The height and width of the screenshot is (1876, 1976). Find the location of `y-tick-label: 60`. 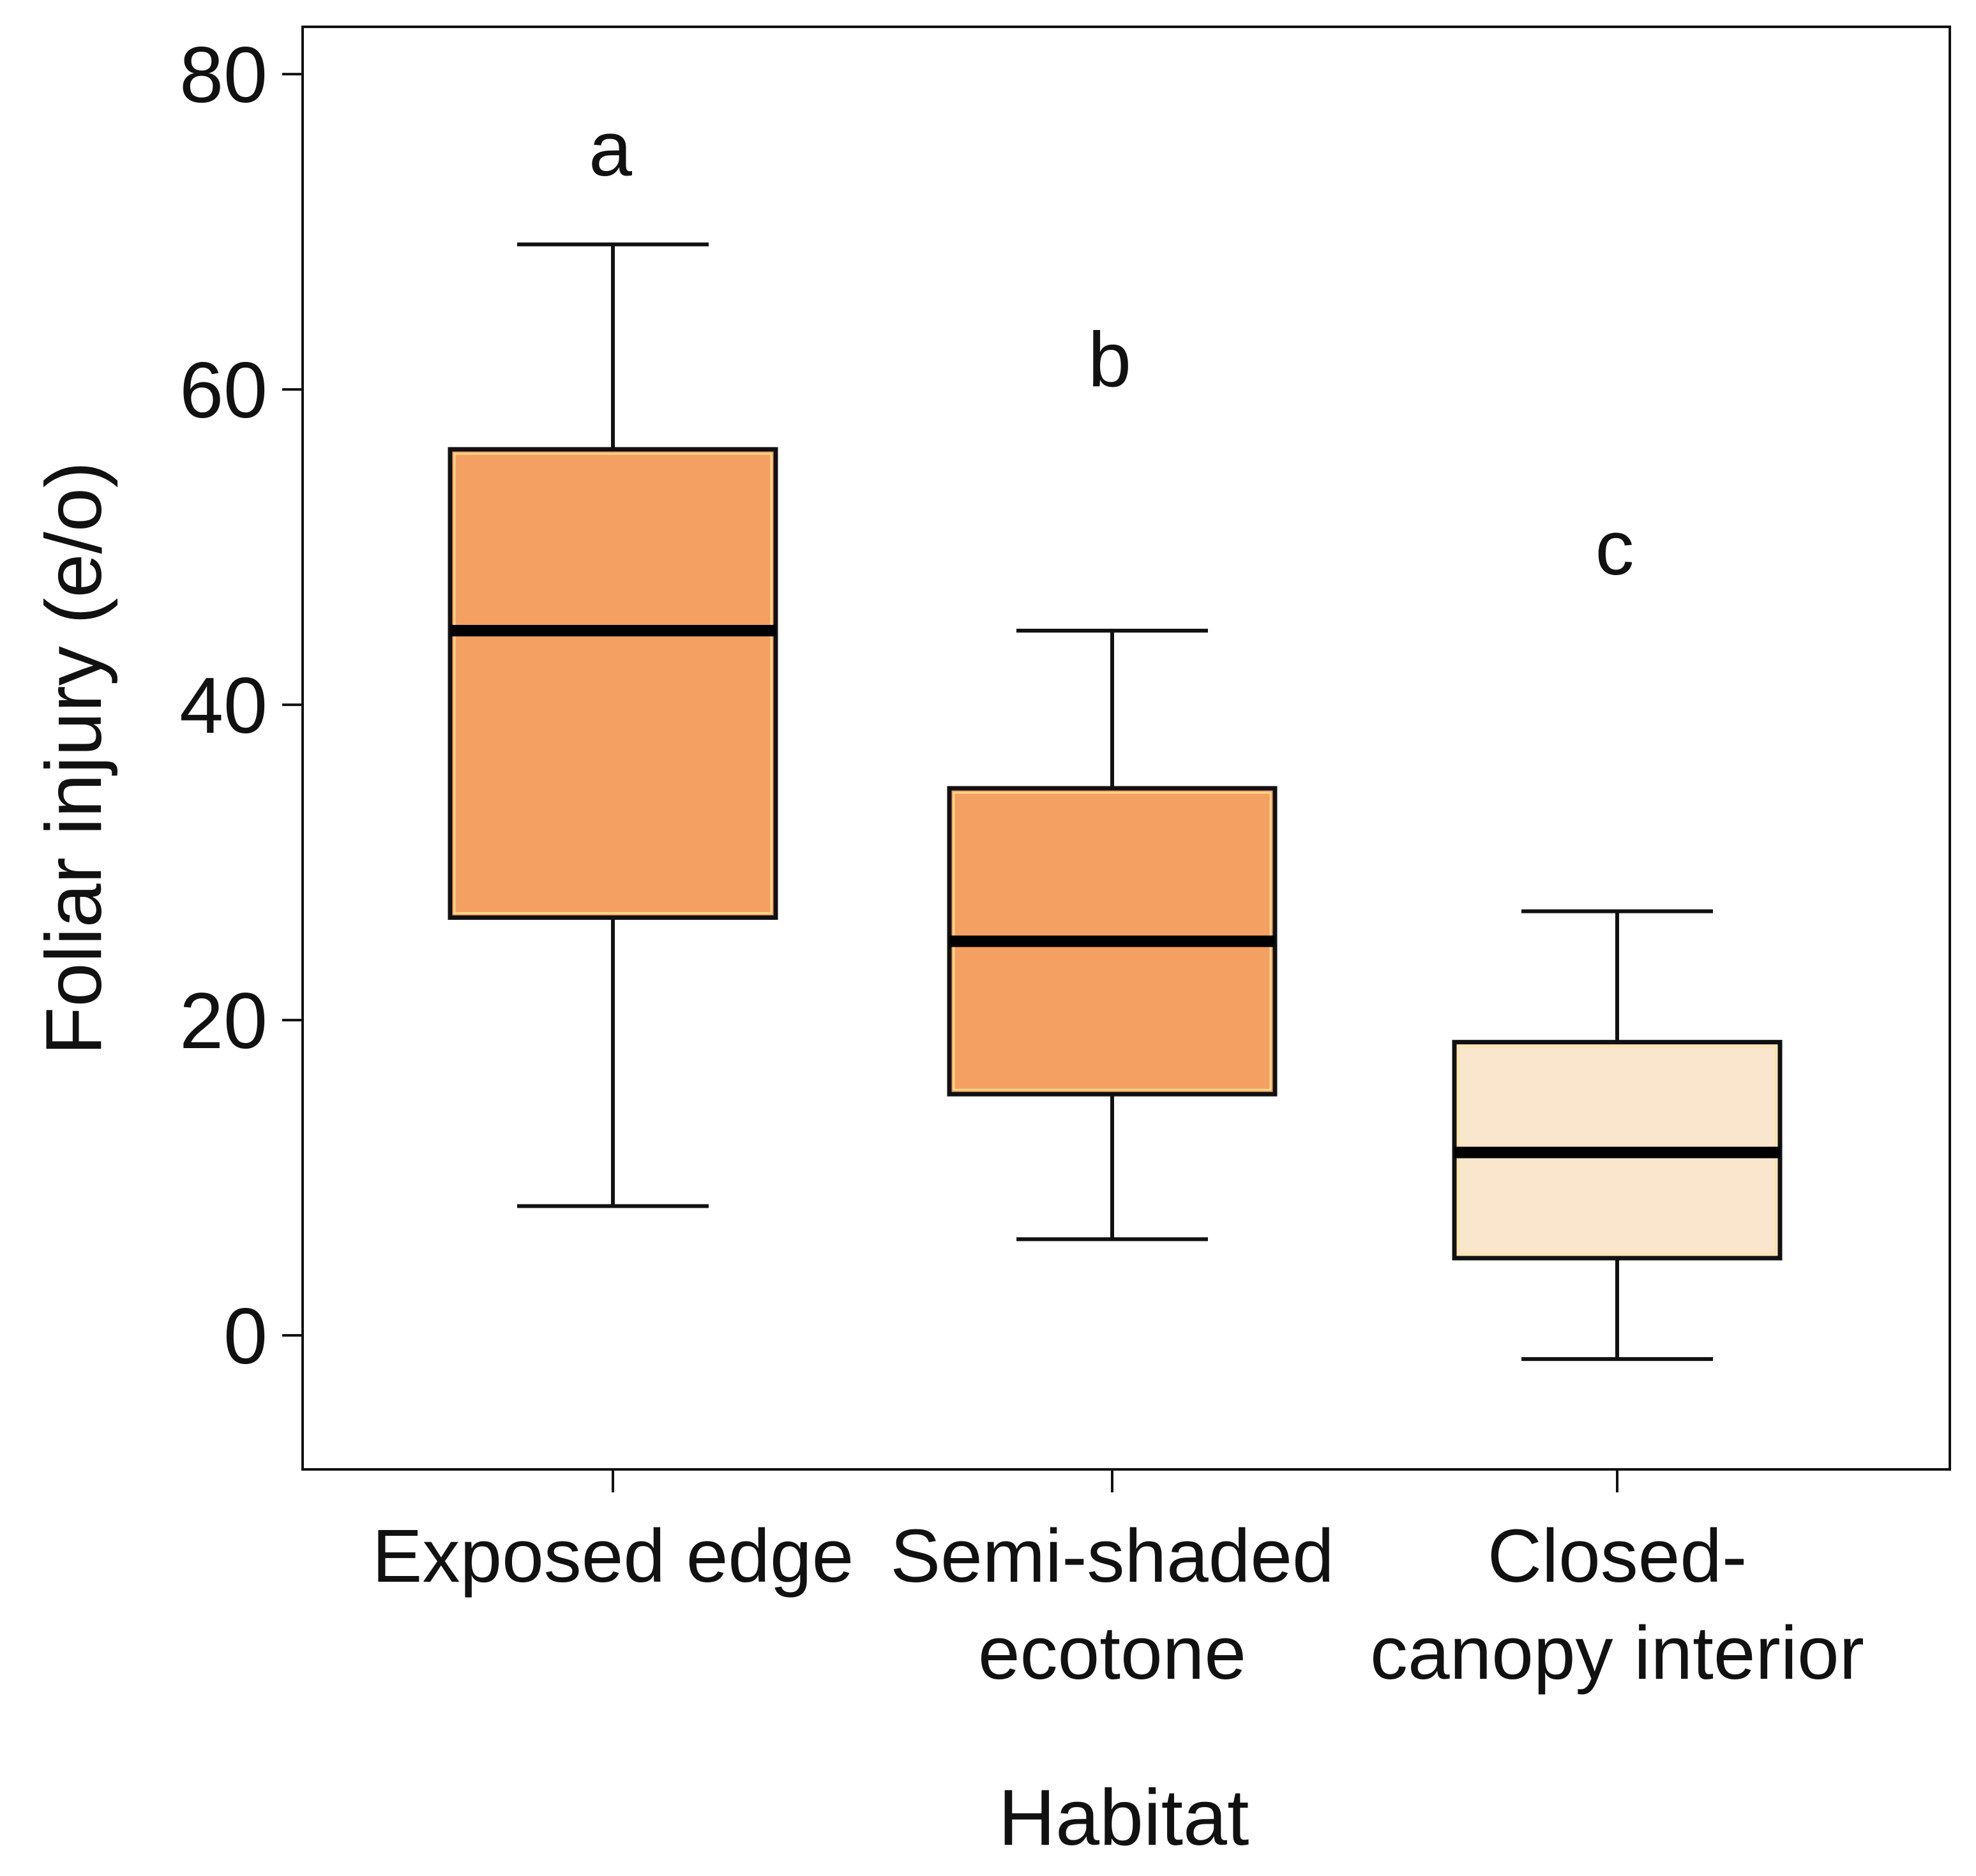

y-tick-label: 60 is located at coordinates (223, 391).